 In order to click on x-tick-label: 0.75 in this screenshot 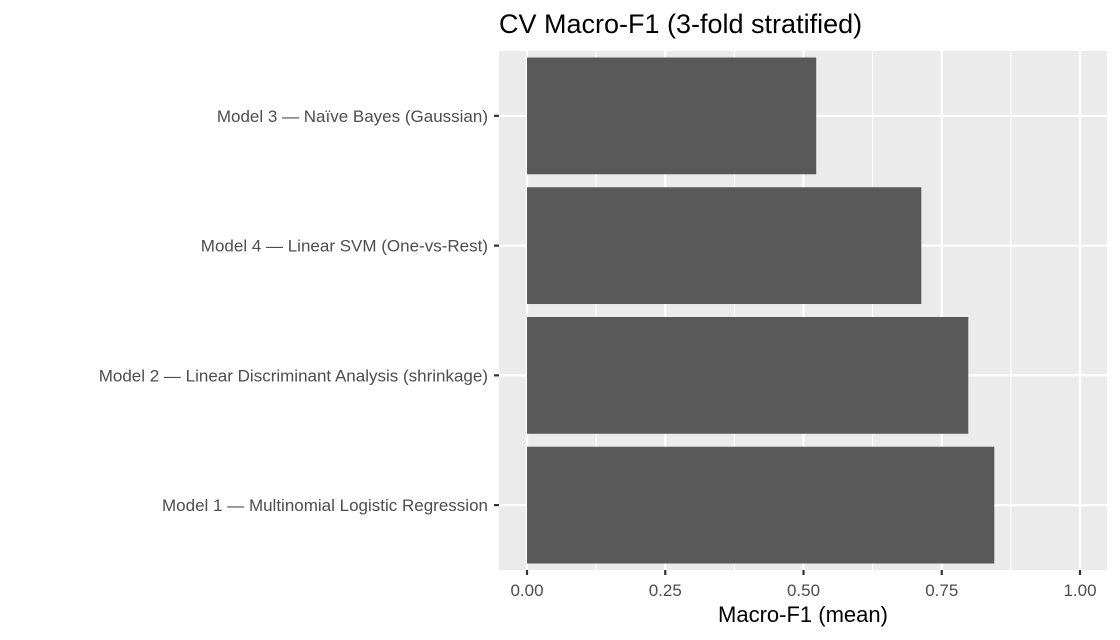, I will do `click(941, 590)`.